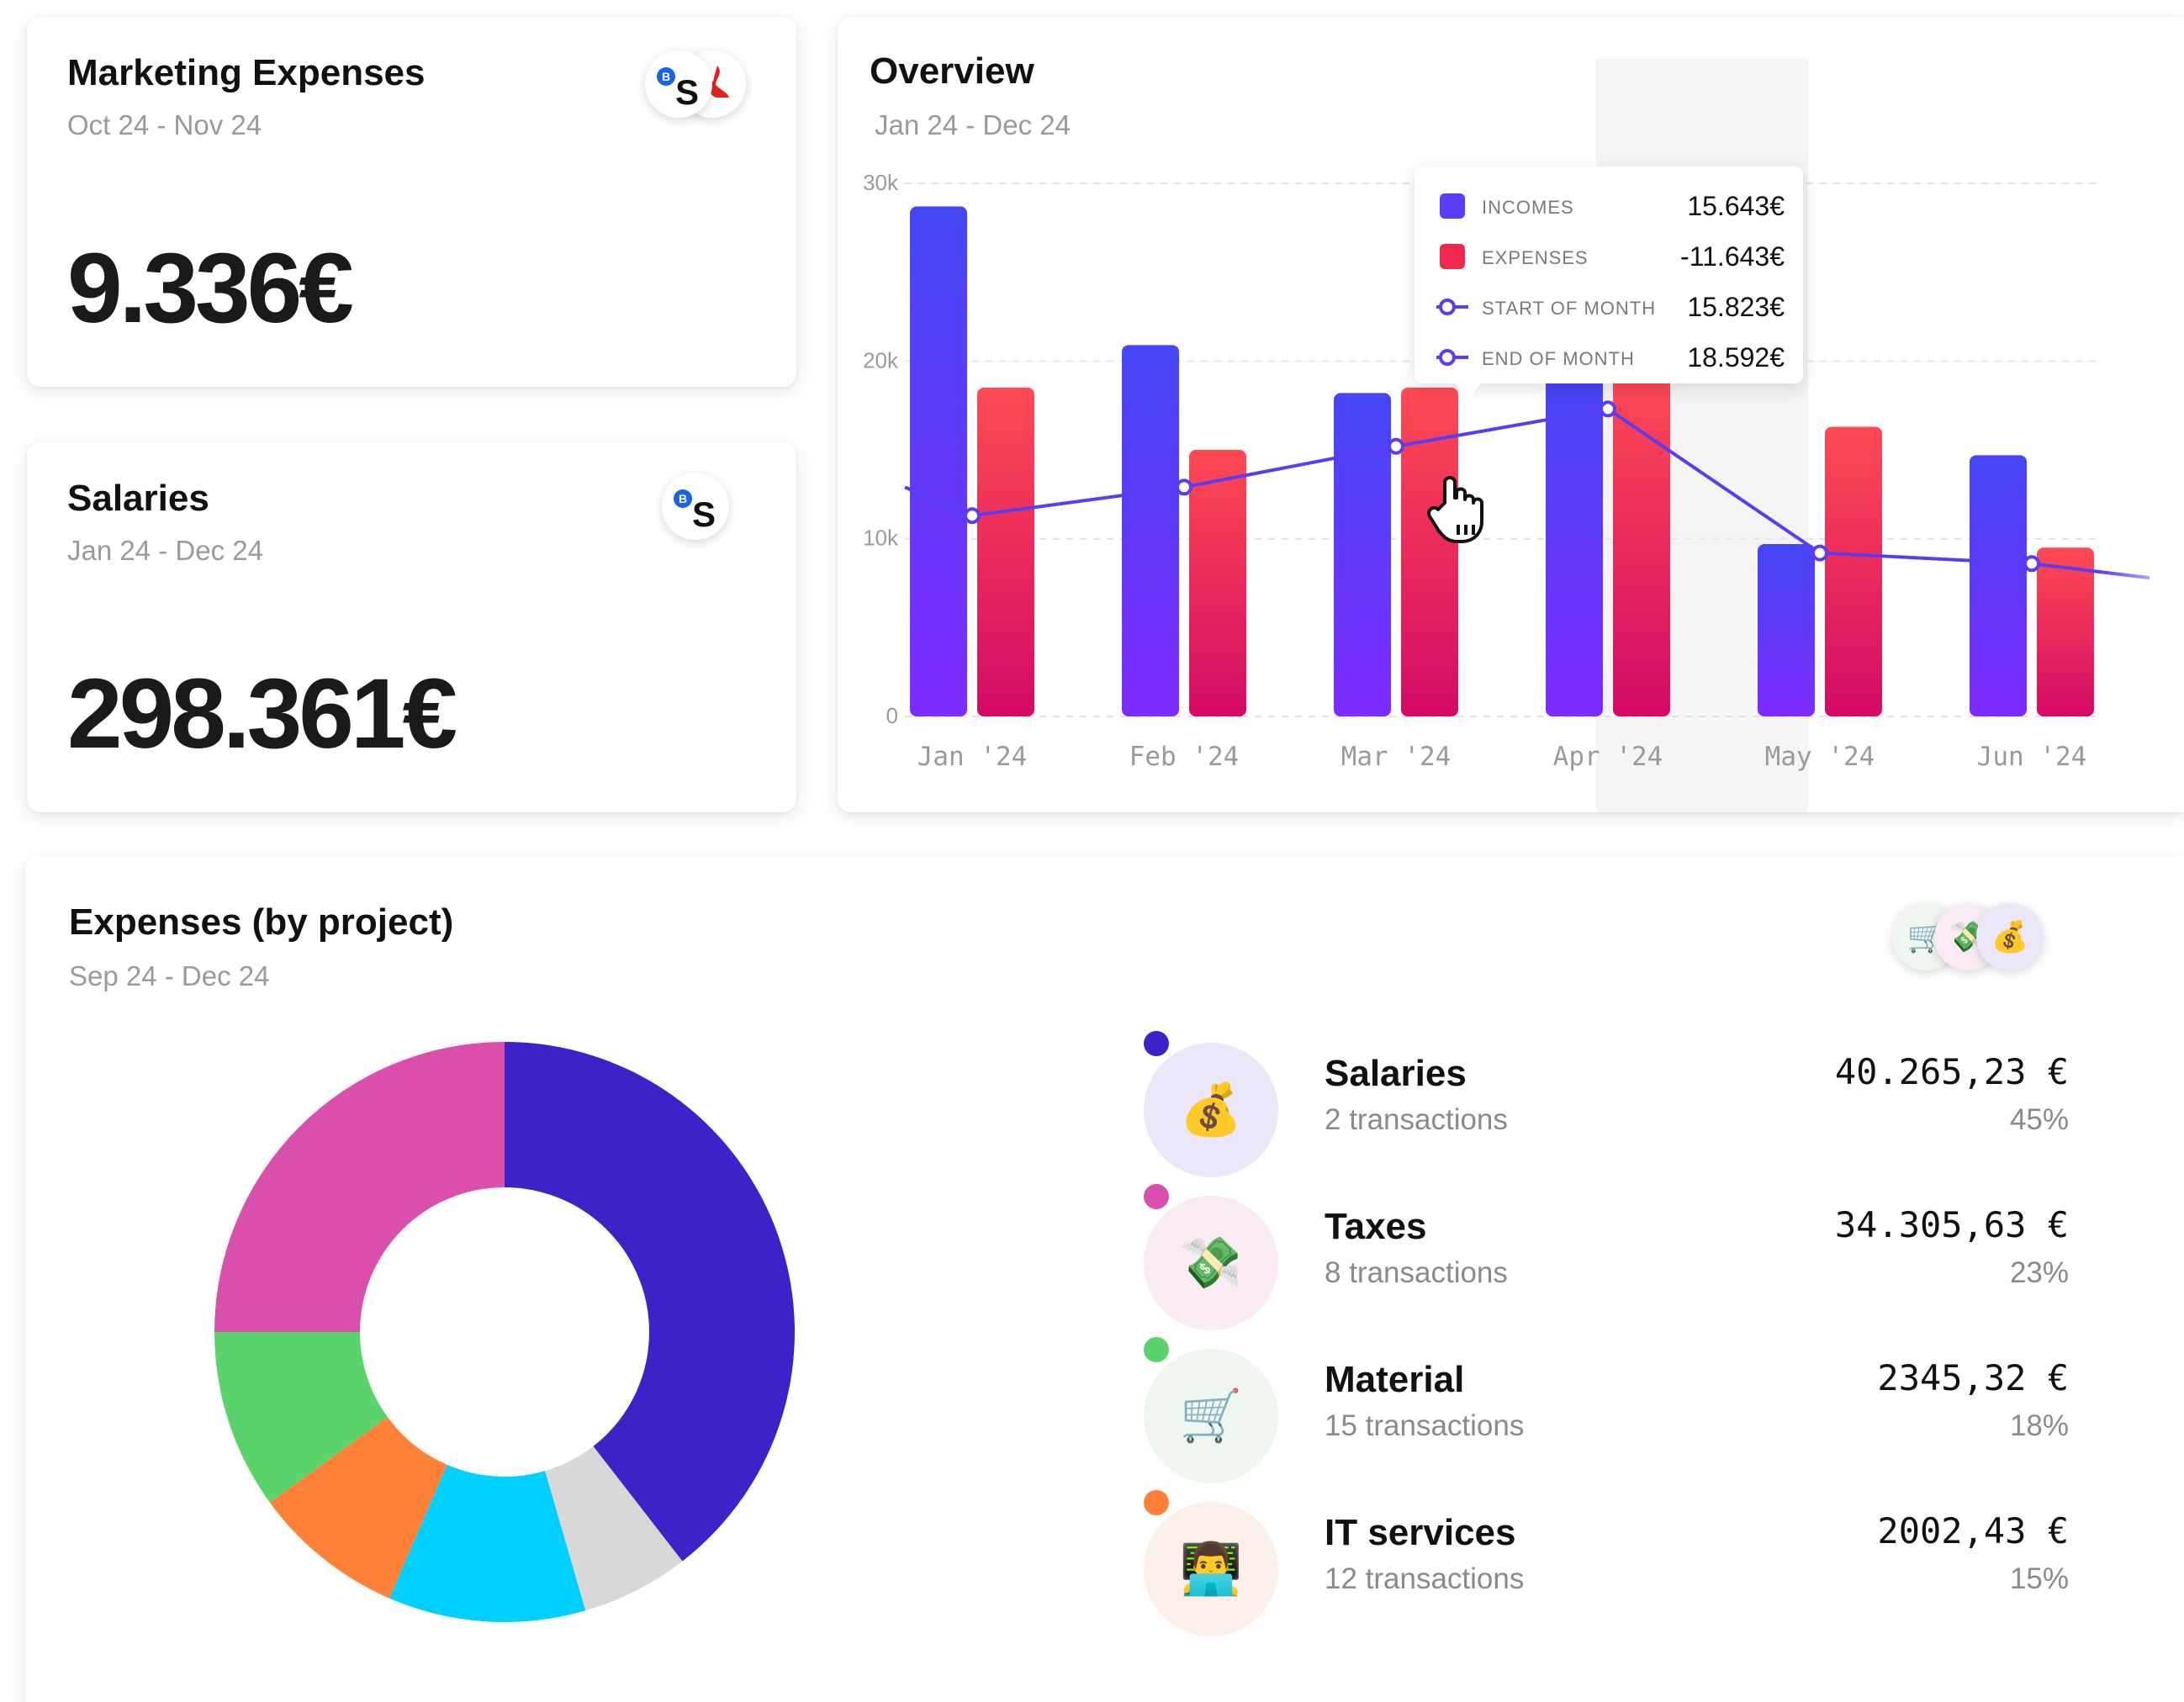 The height and width of the screenshot is (1702, 2184). I want to click on chart-right-fade, so click(2141, 462).